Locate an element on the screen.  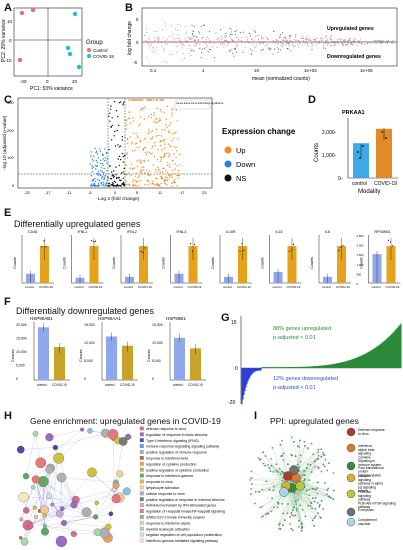
e-cat-control: control is located at coordinates (227, 287).